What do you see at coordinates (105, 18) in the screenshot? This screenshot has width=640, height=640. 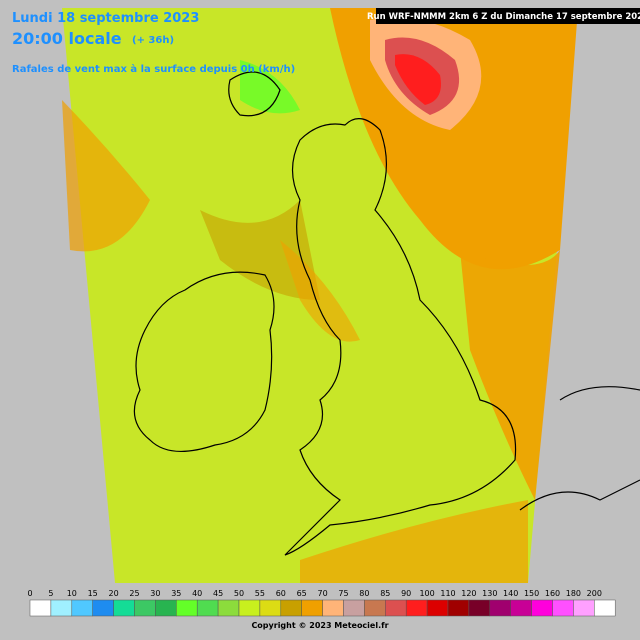 I see `date: Lundi 18 septembre 2023` at bounding box center [105, 18].